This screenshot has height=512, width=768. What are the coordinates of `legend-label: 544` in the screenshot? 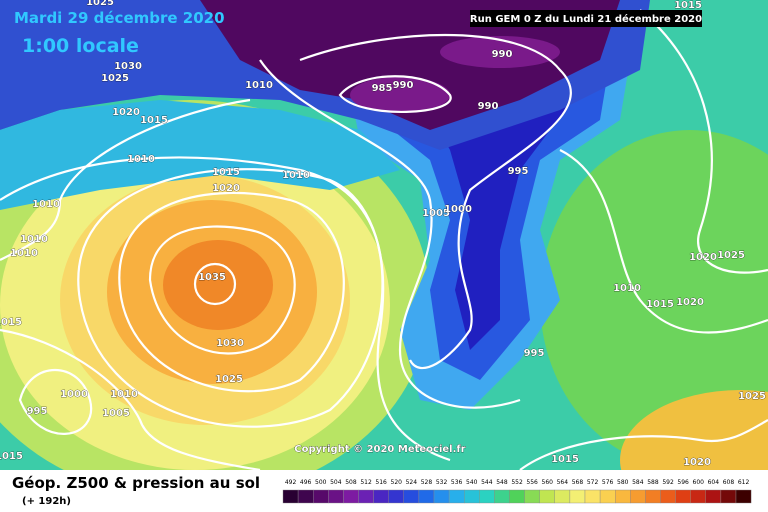 It's located at (487, 482).